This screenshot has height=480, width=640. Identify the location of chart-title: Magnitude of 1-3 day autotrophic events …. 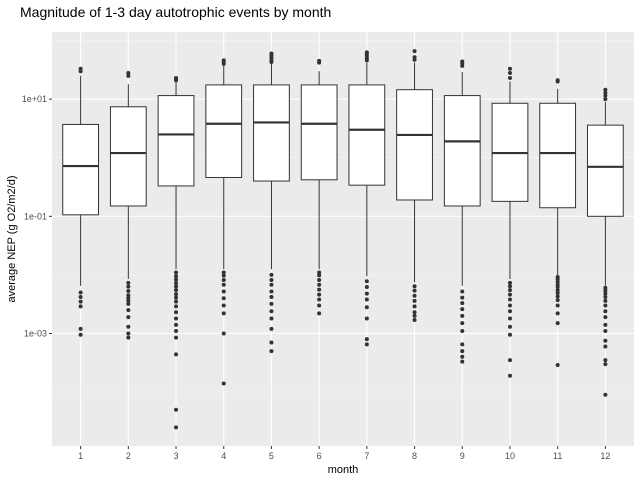
(175, 12).